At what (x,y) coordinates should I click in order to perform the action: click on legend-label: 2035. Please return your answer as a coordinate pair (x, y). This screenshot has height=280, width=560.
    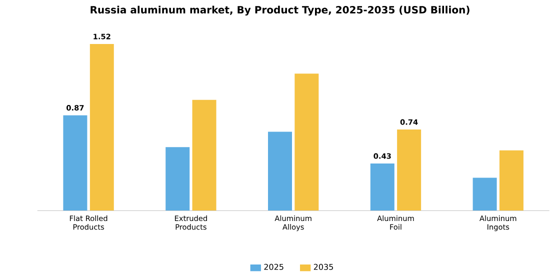
    Looking at the image, I should click on (323, 267).